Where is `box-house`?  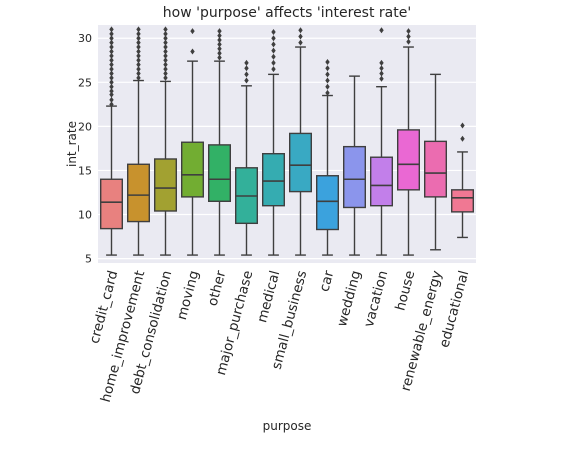
box-house is located at coordinates (409, 142).